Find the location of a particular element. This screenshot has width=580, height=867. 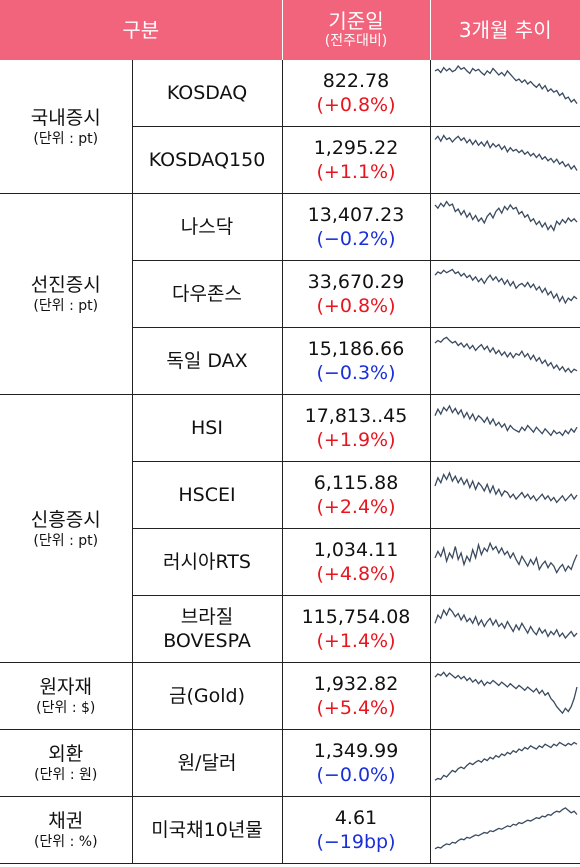

index-name: 나스닥 is located at coordinates (207, 227).